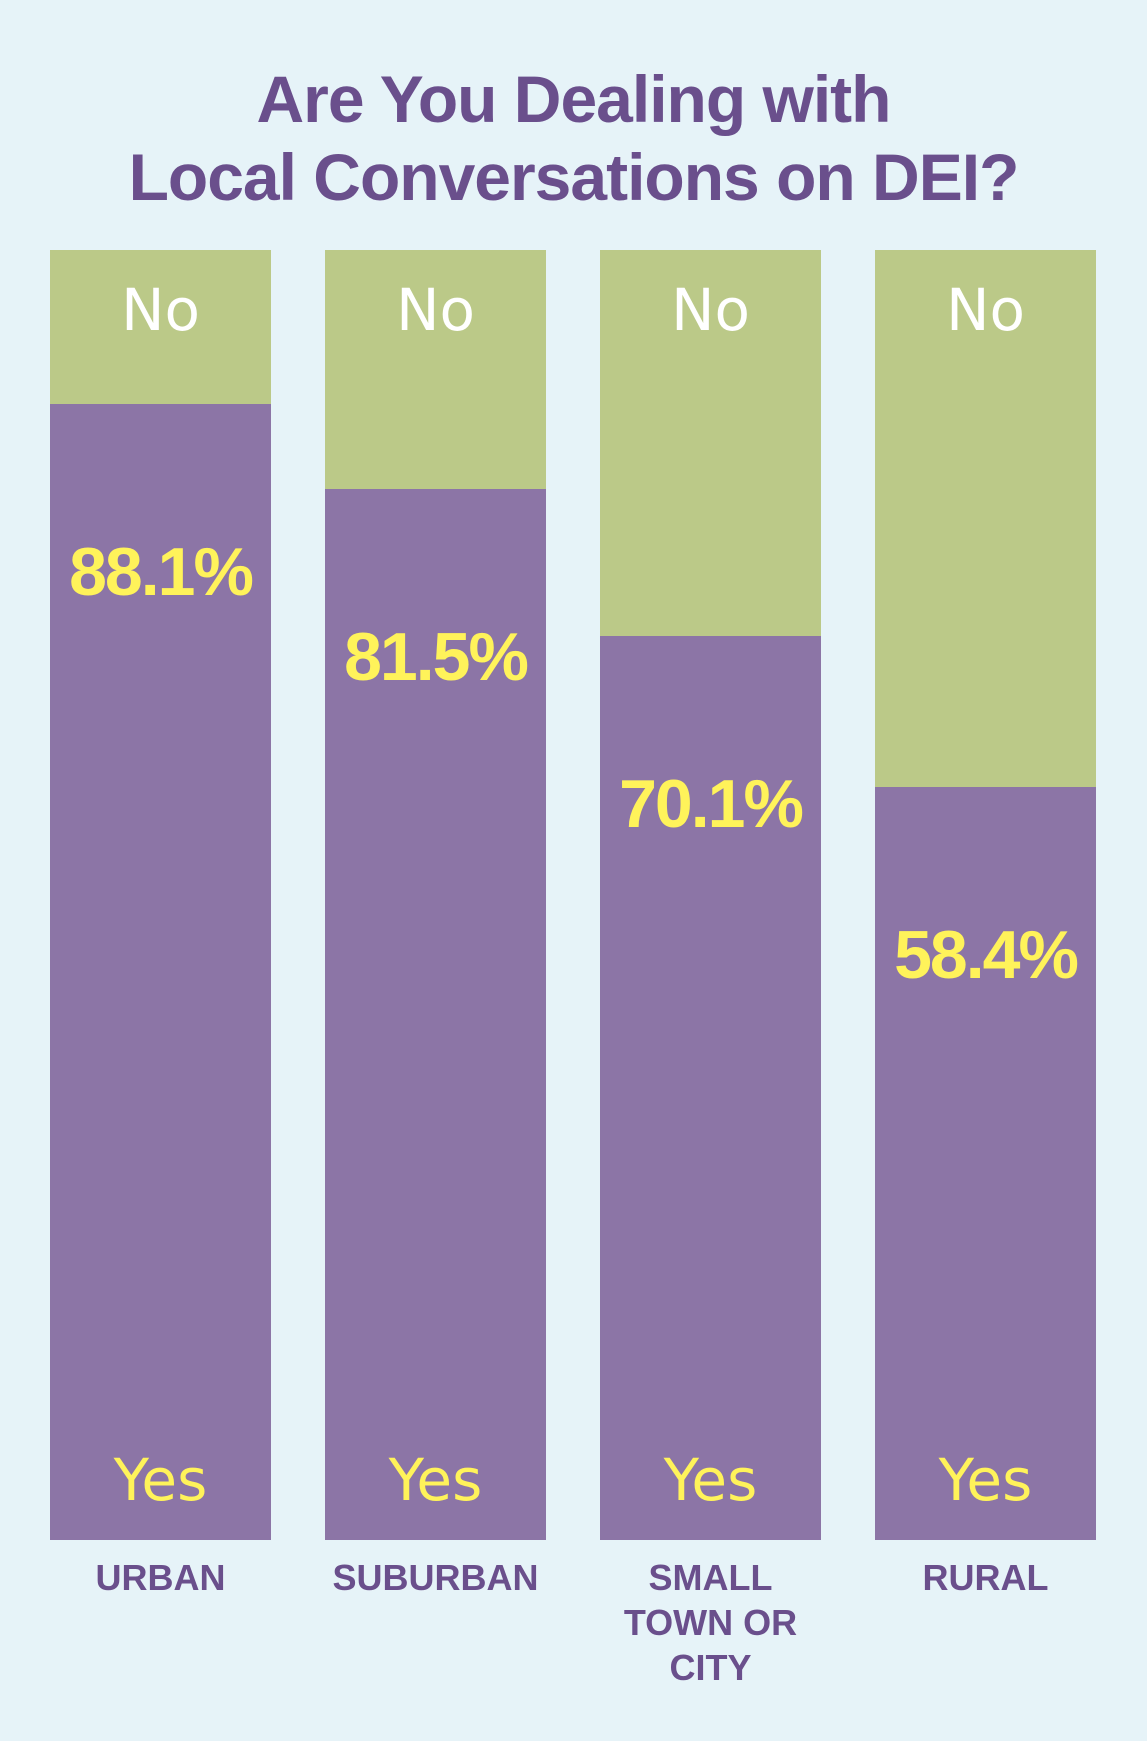  What do you see at coordinates (710, 310) in the screenshot?
I see `series-label-no-small-town-or-city: No` at bounding box center [710, 310].